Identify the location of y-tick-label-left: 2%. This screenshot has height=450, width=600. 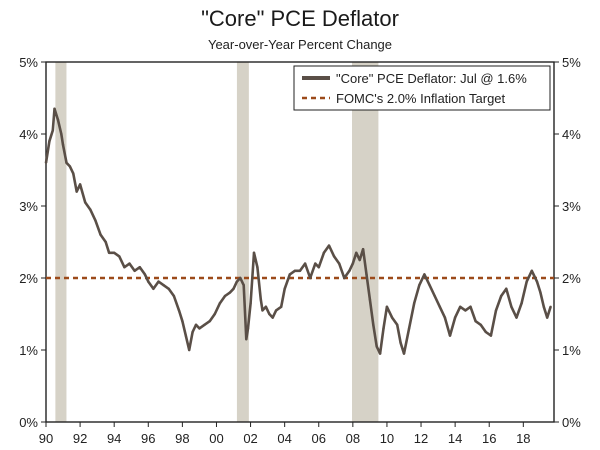
(28, 278).